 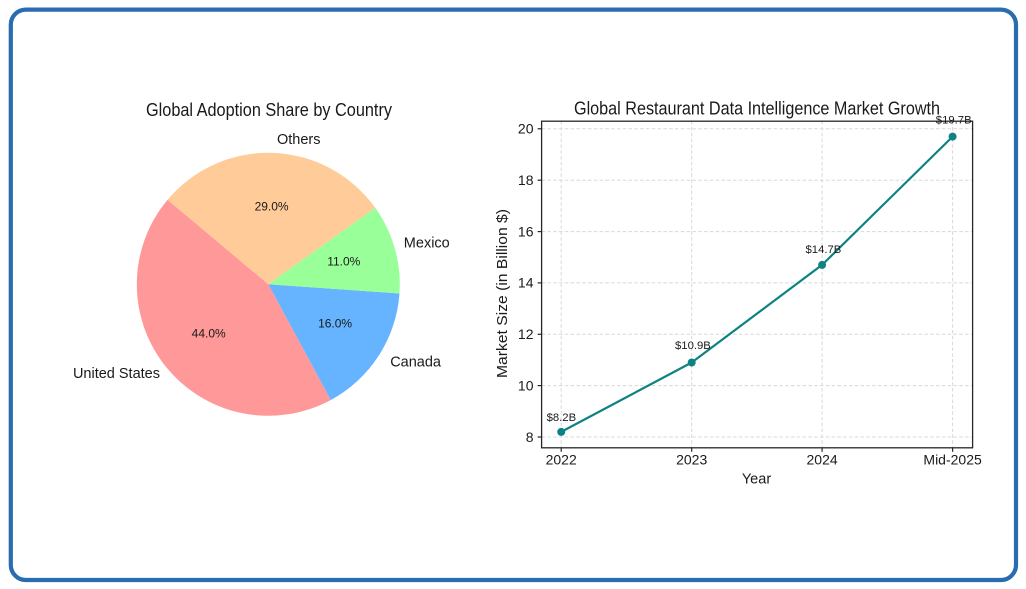 What do you see at coordinates (343, 262) in the screenshot?
I see `svg-text: 11.0%` at bounding box center [343, 262].